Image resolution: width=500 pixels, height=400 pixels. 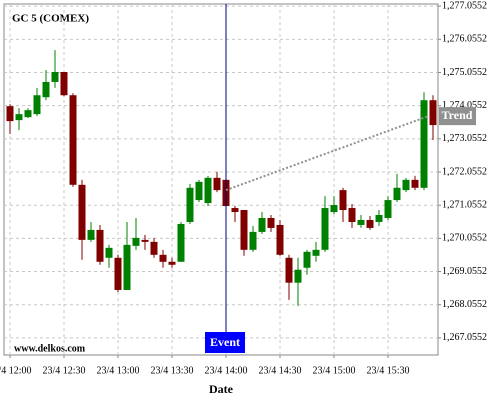 What do you see at coordinates (464, 72) in the screenshot?
I see `y-tick-label: 1,275.0552` at bounding box center [464, 72].